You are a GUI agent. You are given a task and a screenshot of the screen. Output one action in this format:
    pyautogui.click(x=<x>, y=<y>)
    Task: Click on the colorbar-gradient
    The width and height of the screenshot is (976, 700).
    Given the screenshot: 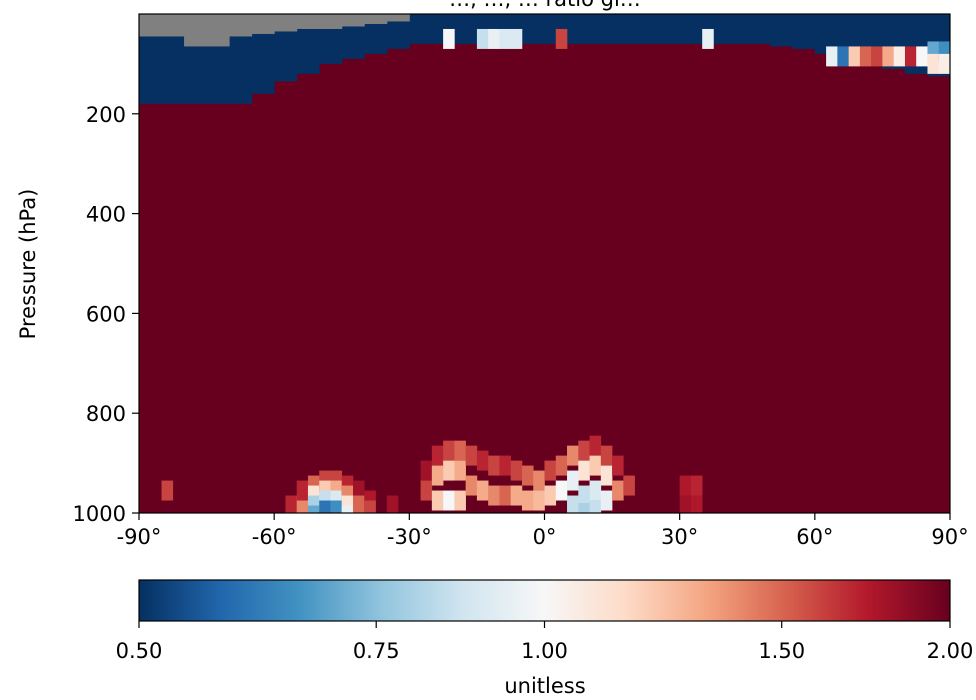 What is the action you would take?
    pyautogui.click(x=544, y=600)
    